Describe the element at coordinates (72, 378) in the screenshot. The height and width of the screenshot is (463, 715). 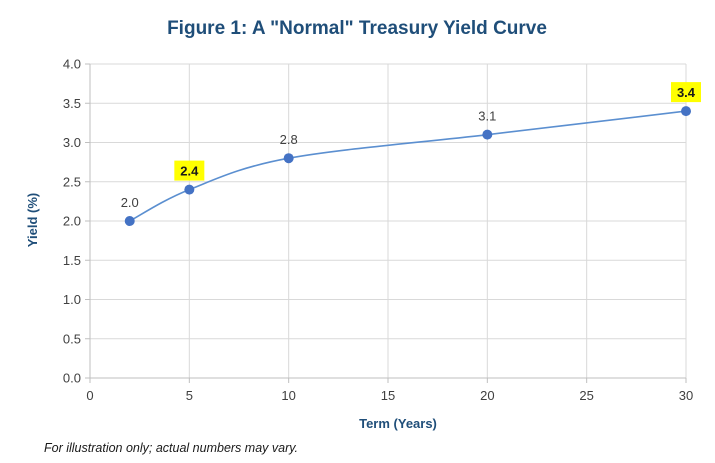
I see `y-tick-label: 0.0` at that location.